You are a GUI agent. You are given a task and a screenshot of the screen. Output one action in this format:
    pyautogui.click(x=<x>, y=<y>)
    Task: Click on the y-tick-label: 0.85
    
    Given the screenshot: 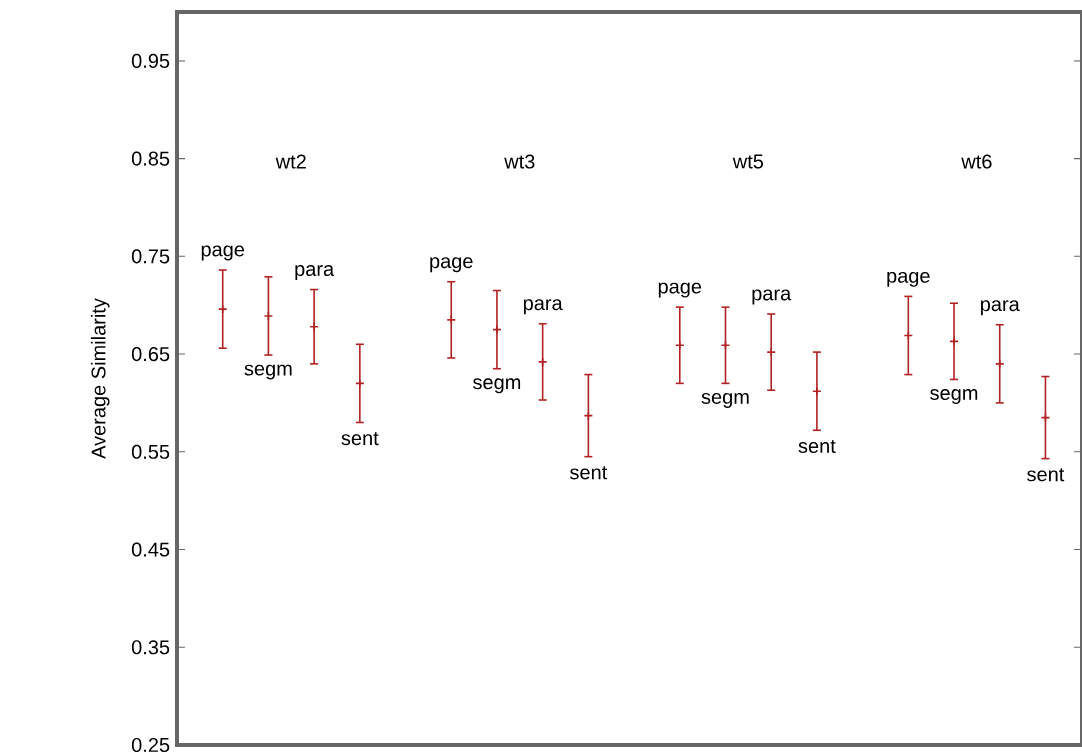 What is the action you would take?
    pyautogui.click(x=150, y=158)
    